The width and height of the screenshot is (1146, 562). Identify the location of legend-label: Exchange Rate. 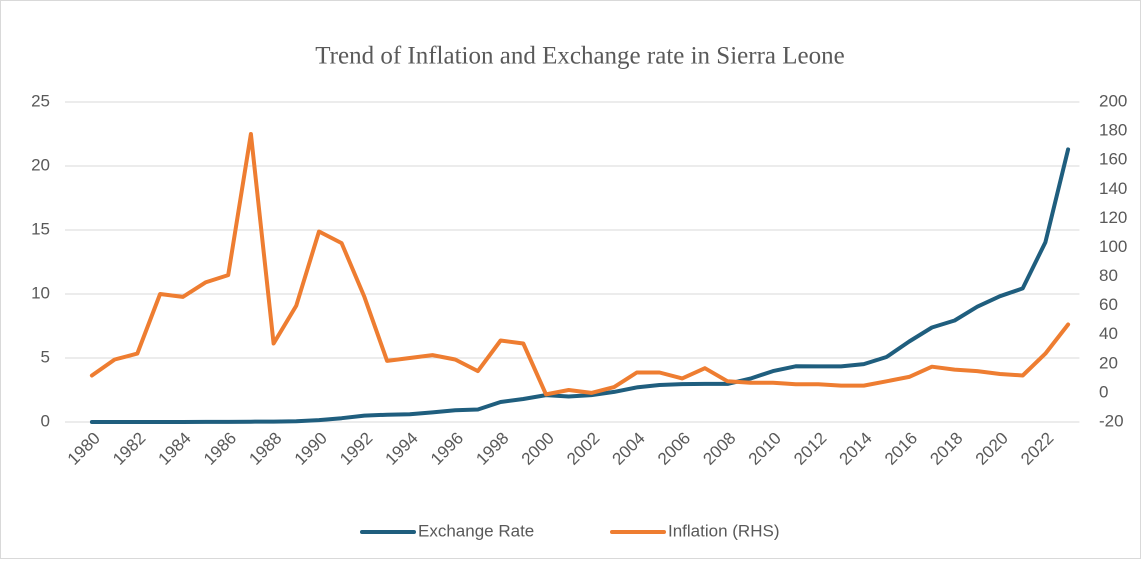
(476, 530).